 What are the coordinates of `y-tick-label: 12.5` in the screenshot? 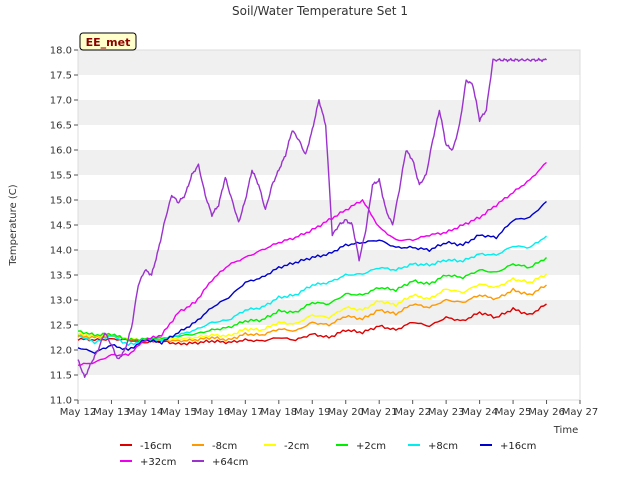 It's located at (61, 326).